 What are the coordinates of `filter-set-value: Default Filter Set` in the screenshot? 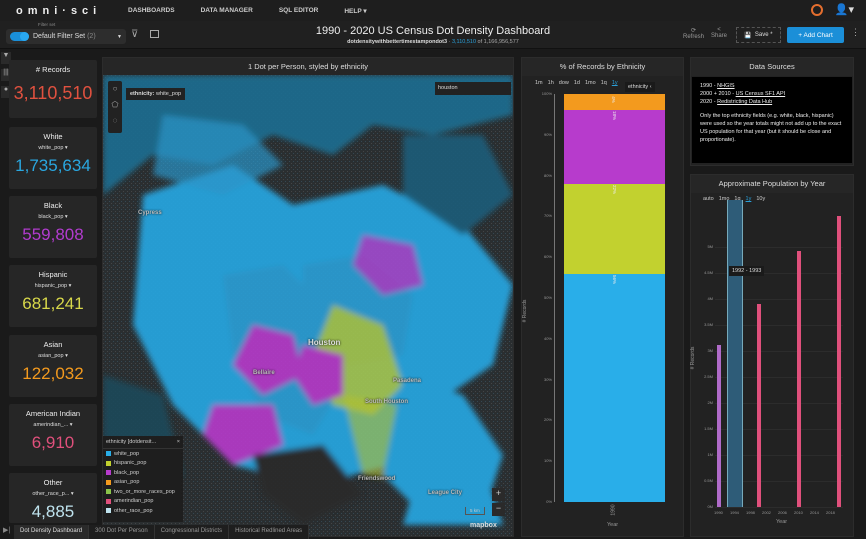 It's located at (59, 36).